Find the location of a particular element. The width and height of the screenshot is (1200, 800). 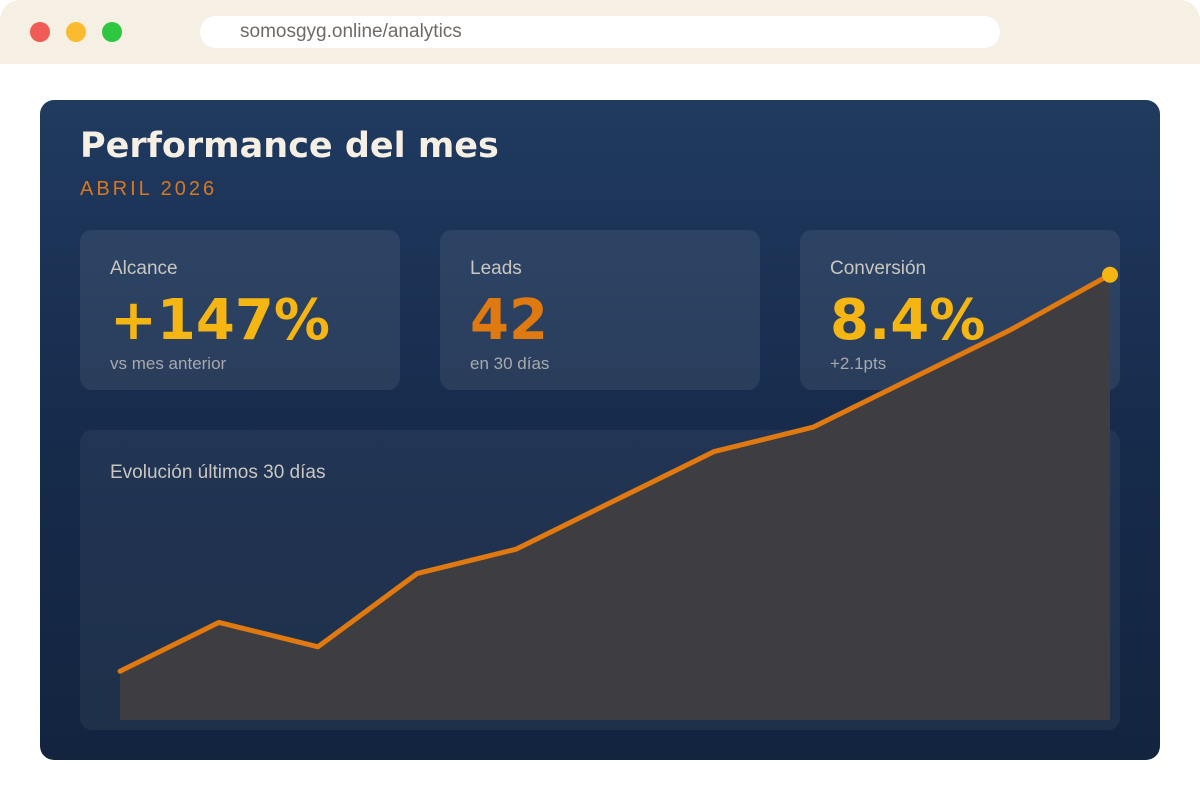

browser-toolbar: somosgyg.online/analytics is located at coordinates (600, 32).